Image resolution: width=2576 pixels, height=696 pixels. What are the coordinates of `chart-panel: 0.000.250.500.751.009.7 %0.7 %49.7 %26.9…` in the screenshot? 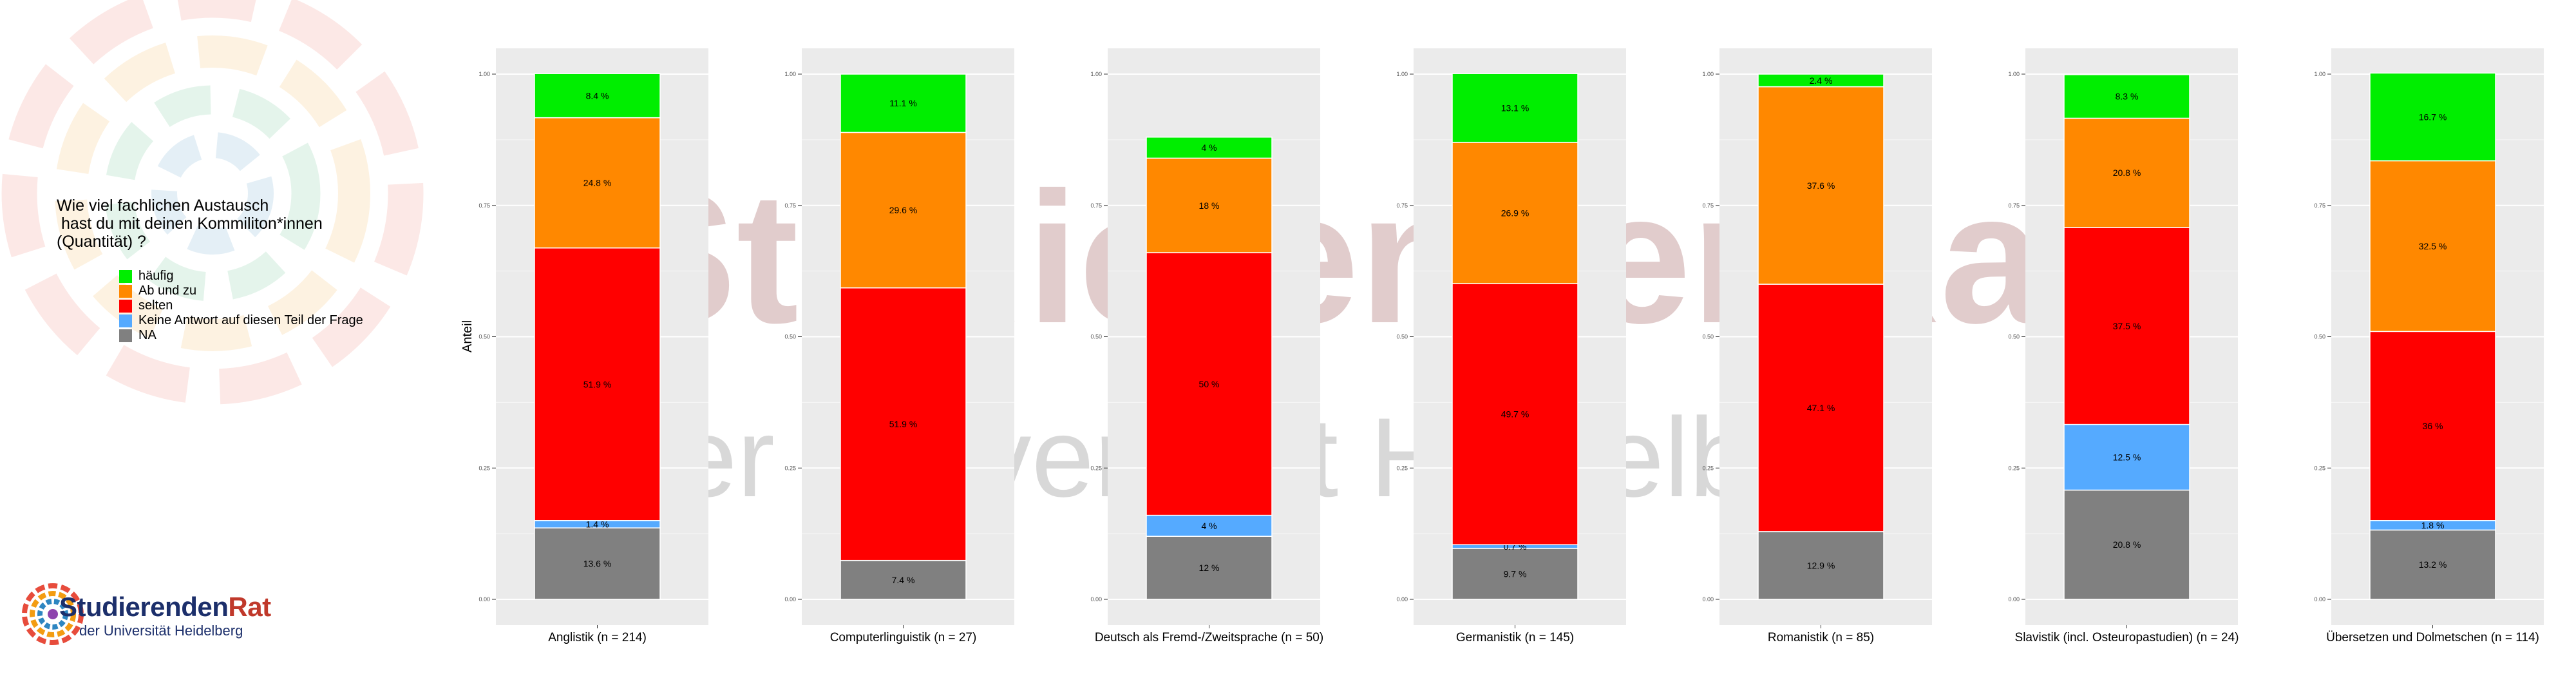 It's located at (1511, 346).